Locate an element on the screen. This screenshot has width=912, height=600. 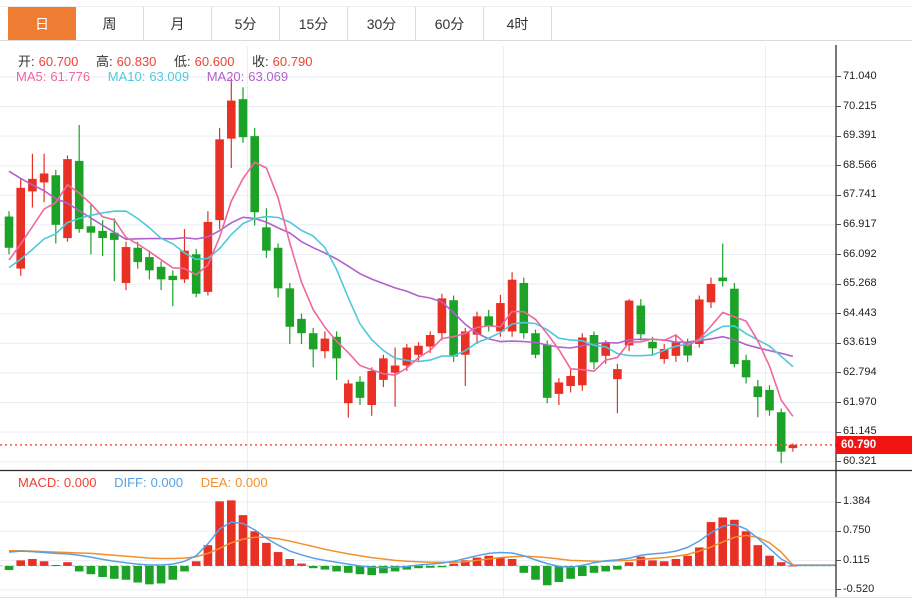
y-axis-label: 66.092 is located at coordinates (860, 253).